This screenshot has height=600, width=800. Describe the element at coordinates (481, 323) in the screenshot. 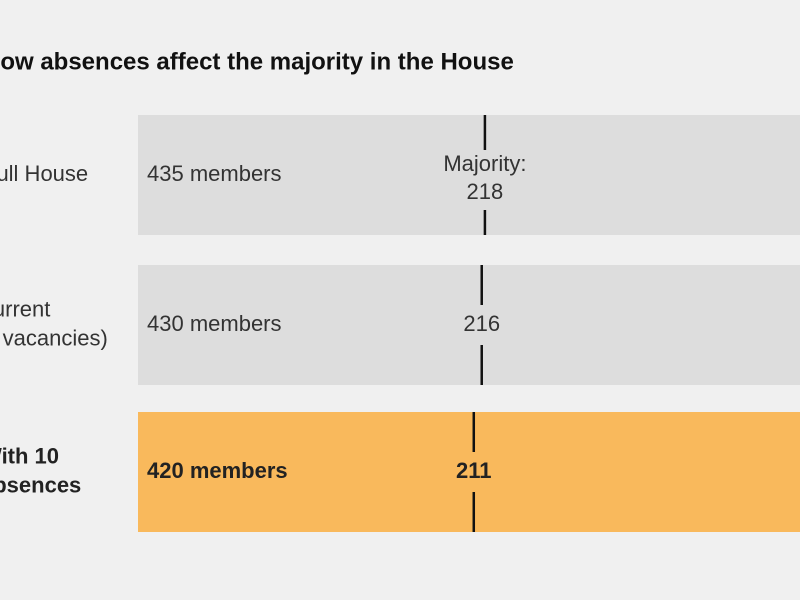

I see `majority-label: 216` at that location.